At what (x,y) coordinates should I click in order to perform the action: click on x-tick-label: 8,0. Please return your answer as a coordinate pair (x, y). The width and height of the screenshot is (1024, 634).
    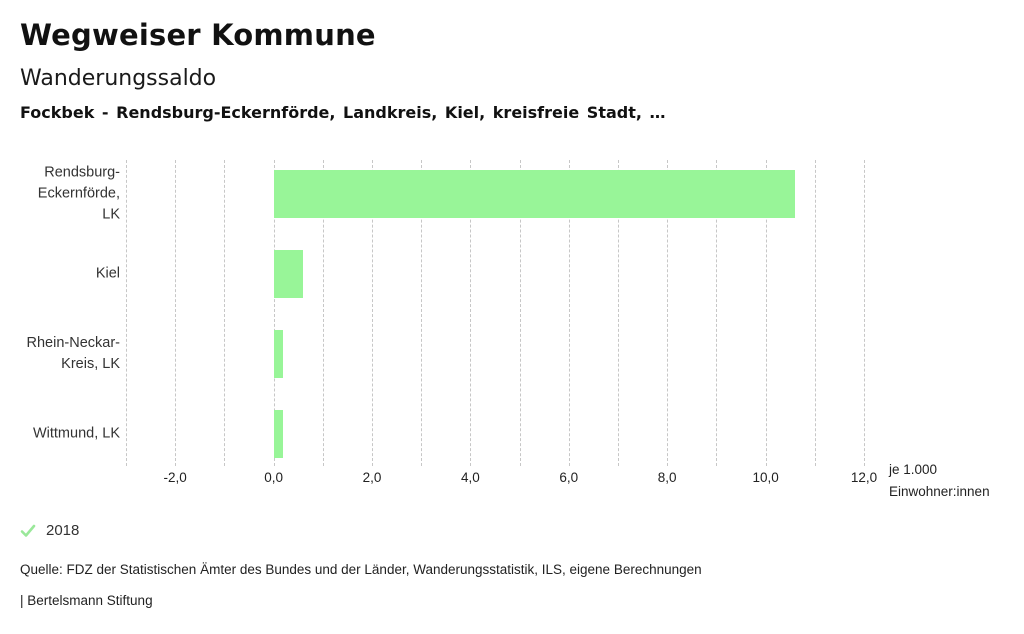
    Looking at the image, I should click on (667, 477).